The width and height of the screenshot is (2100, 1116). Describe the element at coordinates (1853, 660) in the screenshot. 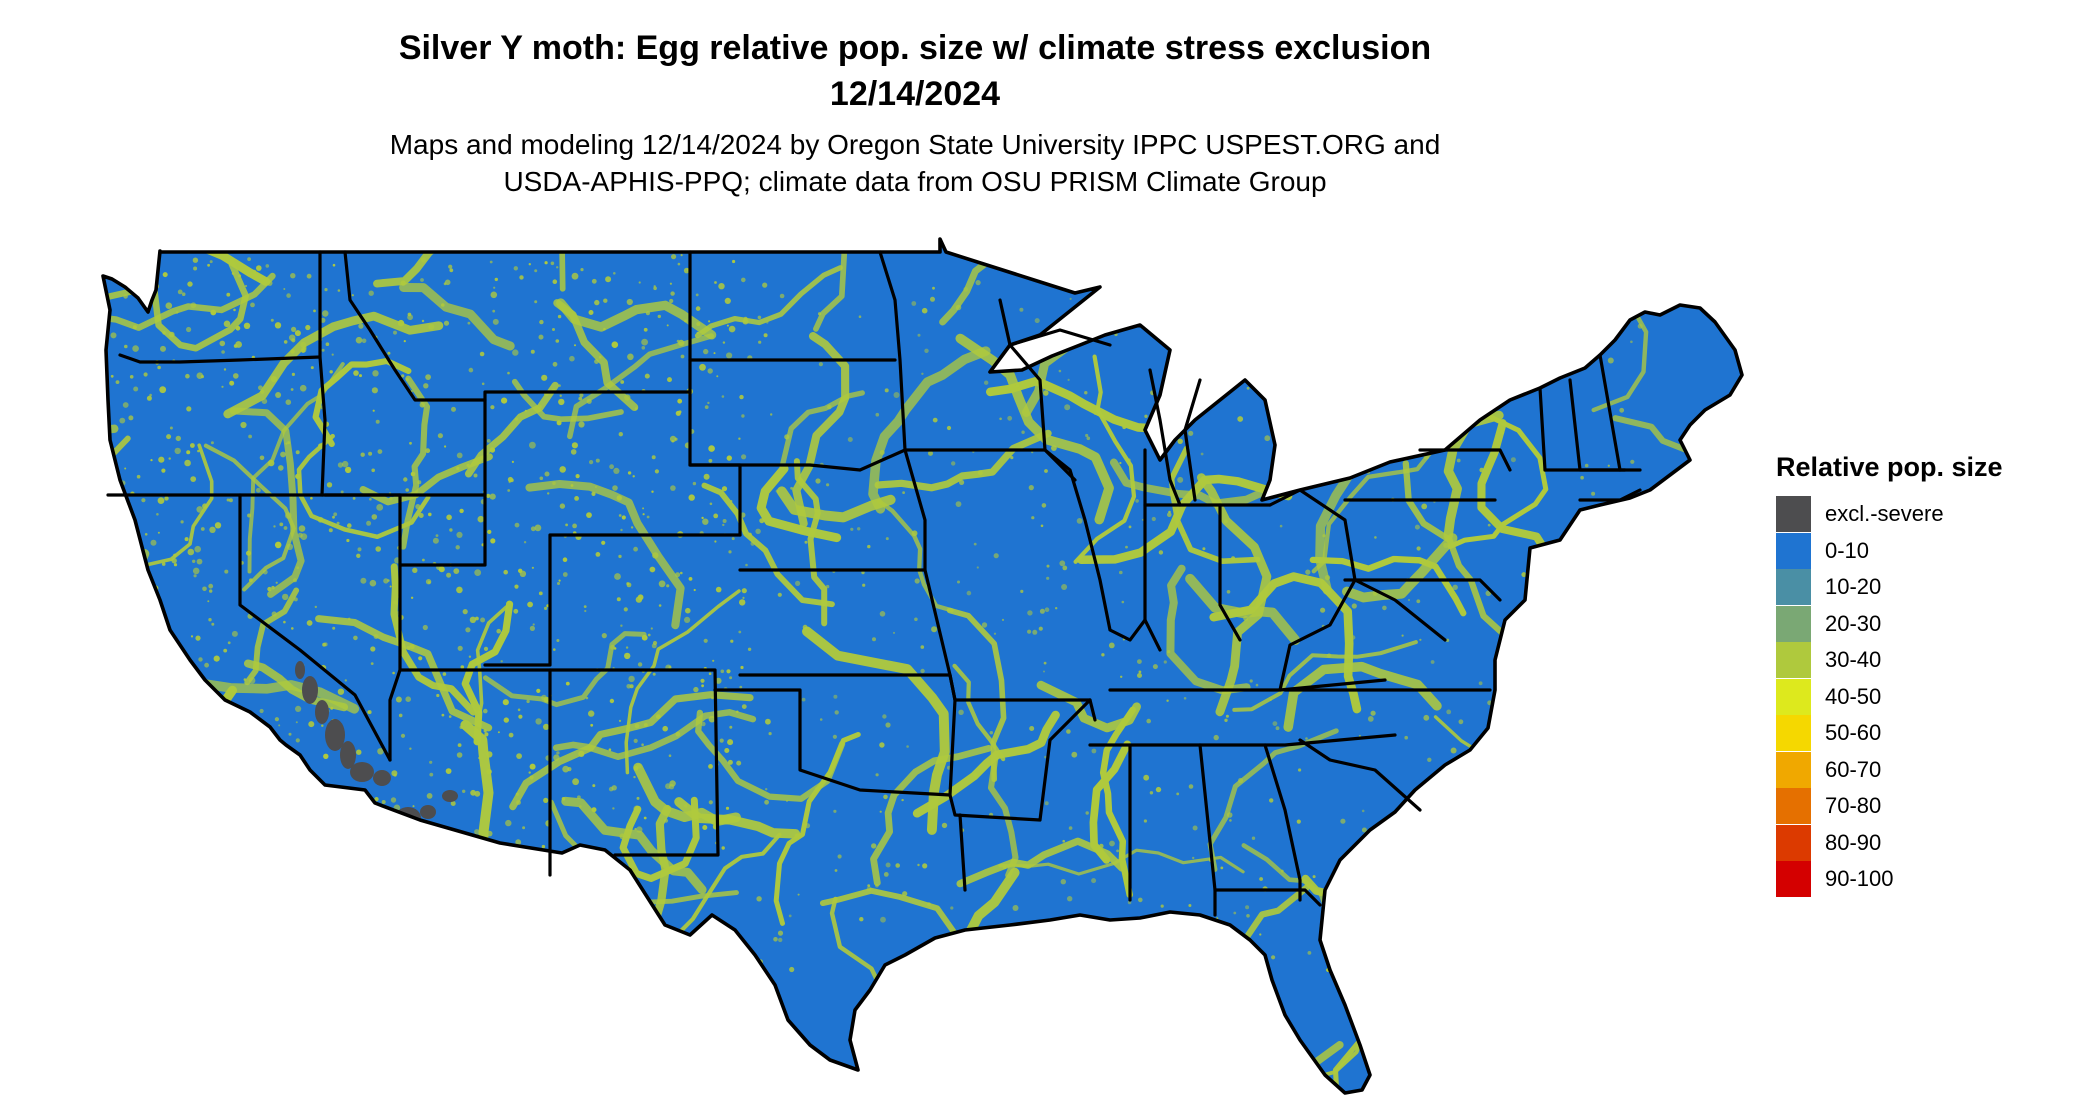

I see `legend-label: 30-40` at that location.